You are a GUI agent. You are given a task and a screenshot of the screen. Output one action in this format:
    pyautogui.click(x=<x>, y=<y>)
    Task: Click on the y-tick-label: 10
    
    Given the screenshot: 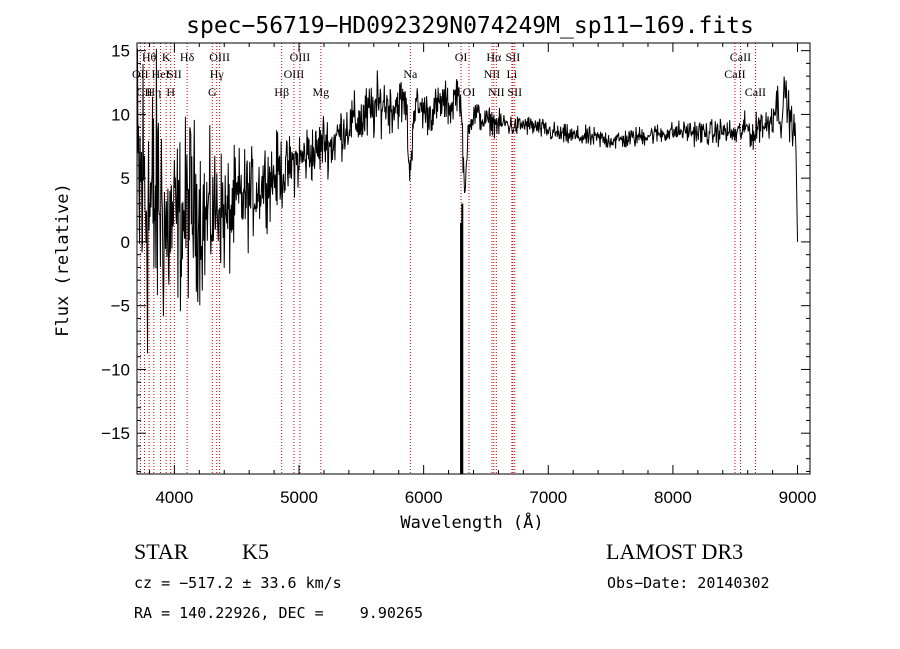 What is the action you would take?
    pyautogui.click(x=120, y=114)
    